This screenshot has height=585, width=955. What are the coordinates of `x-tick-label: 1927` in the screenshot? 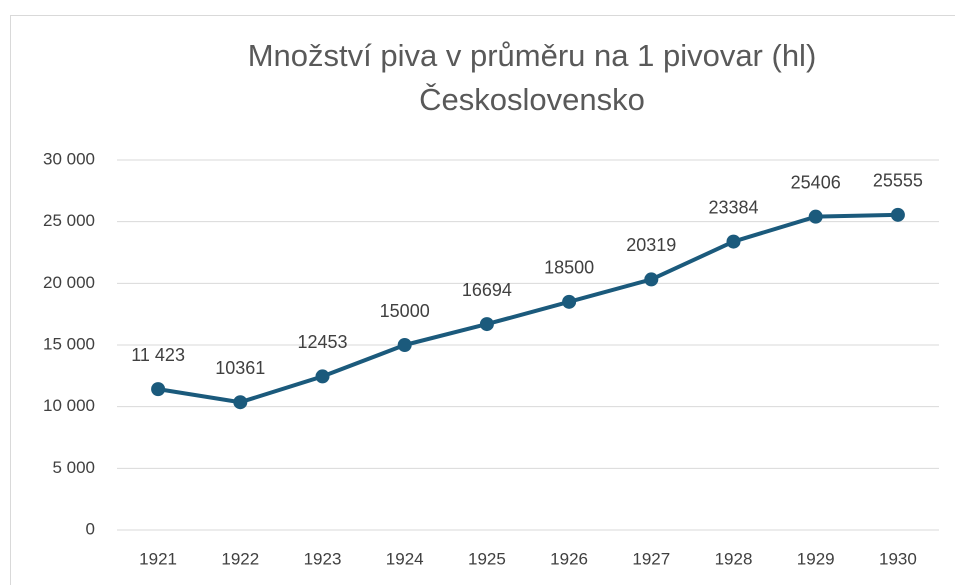 It's located at (651, 558).